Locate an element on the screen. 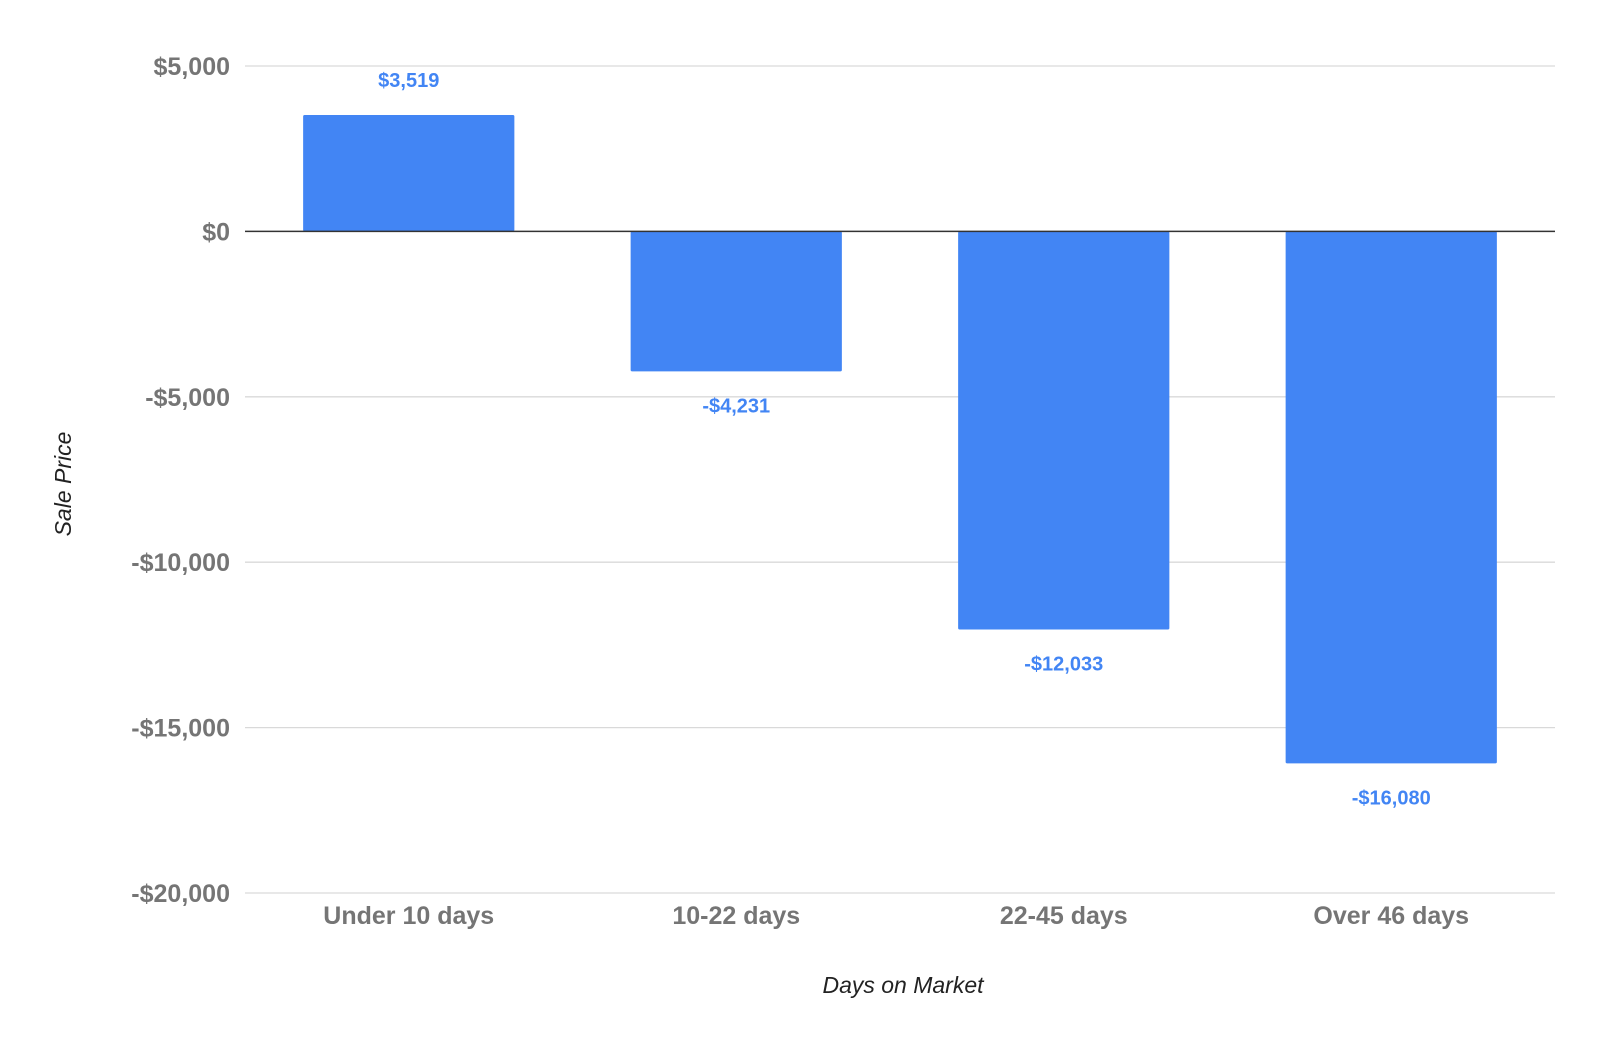 This screenshot has width=1600, height=1047. data-label: -$4,231 is located at coordinates (736, 406).